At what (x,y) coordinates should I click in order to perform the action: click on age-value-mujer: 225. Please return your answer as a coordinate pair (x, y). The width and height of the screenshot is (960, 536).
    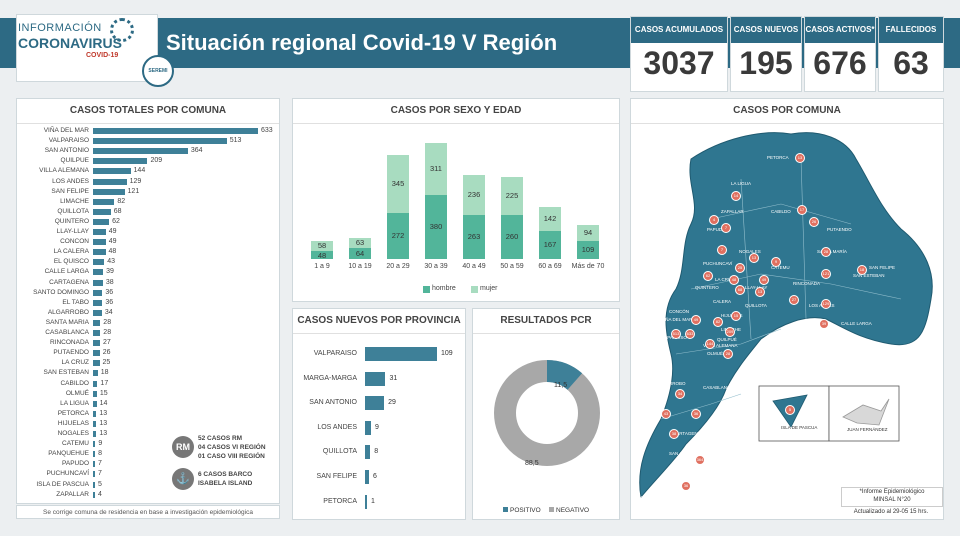
    Looking at the image, I should click on (512, 196).